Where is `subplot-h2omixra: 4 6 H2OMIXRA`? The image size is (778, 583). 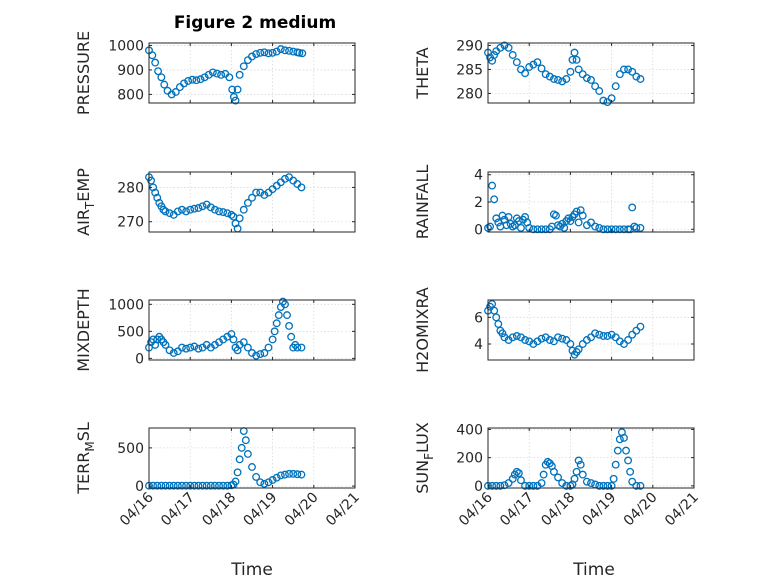
subplot-h2omixra: 4 6 H2OMIXRA is located at coordinates (554, 330).